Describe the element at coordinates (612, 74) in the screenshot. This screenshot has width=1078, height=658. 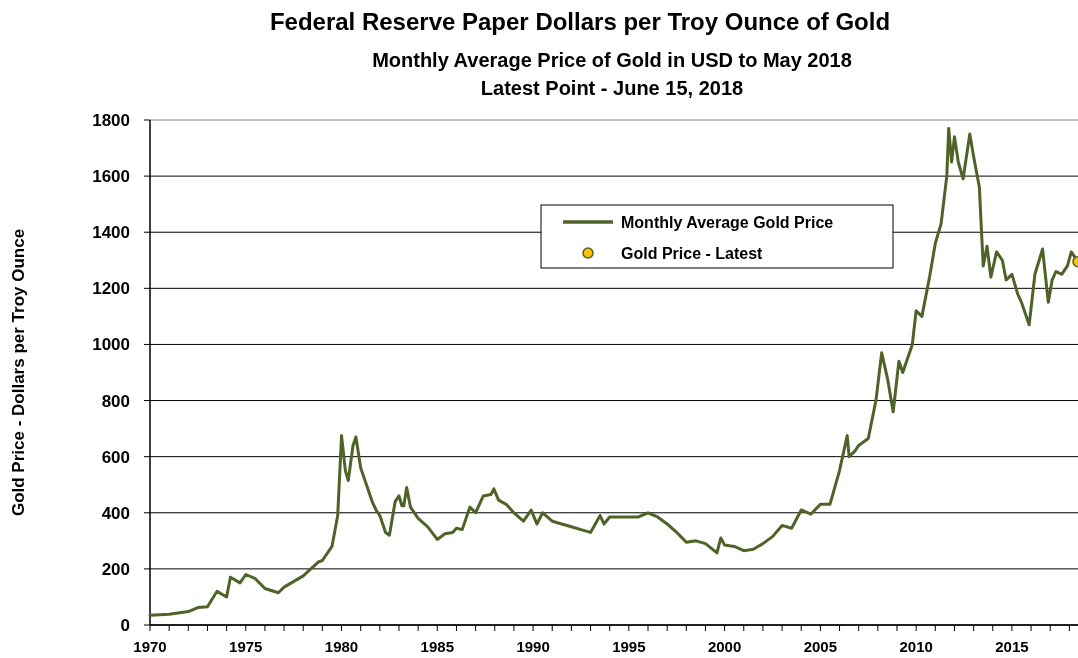
I see `chart-subtitle: Monthly Average Price of Gold in USD to May 2018 Latest Point - June 15, 2018` at that location.